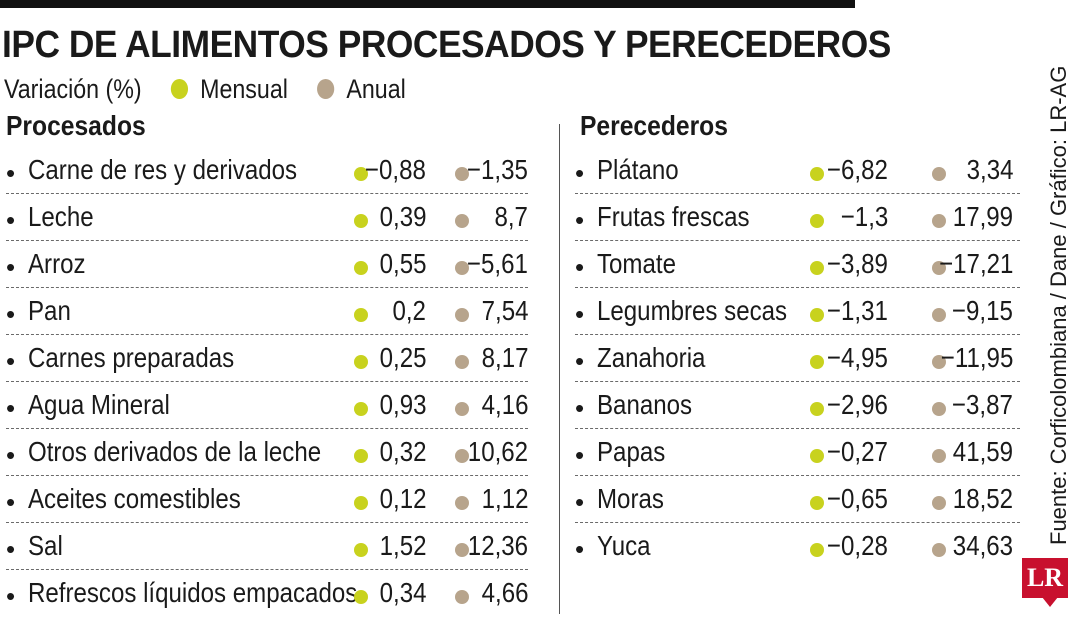 The height and width of the screenshot is (620, 1080). I want to click on lr-logo-tail, so click(1050, 602).